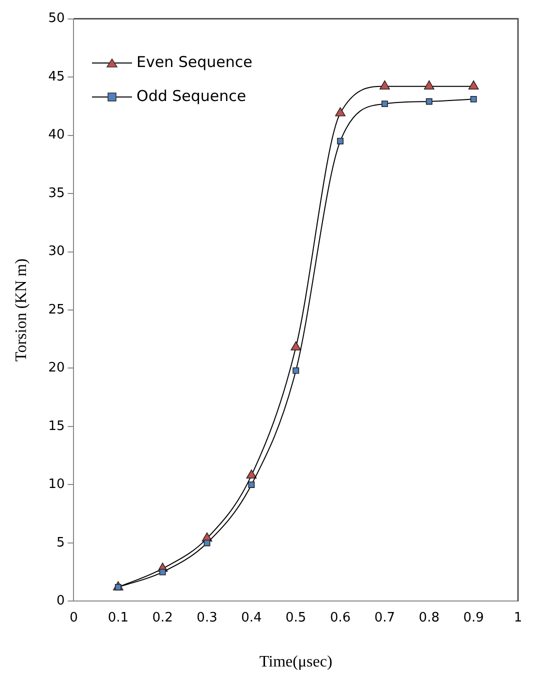 This screenshot has height=684, width=534. What do you see at coordinates (194, 61) in the screenshot?
I see `legend-label: Even Sequence` at bounding box center [194, 61].